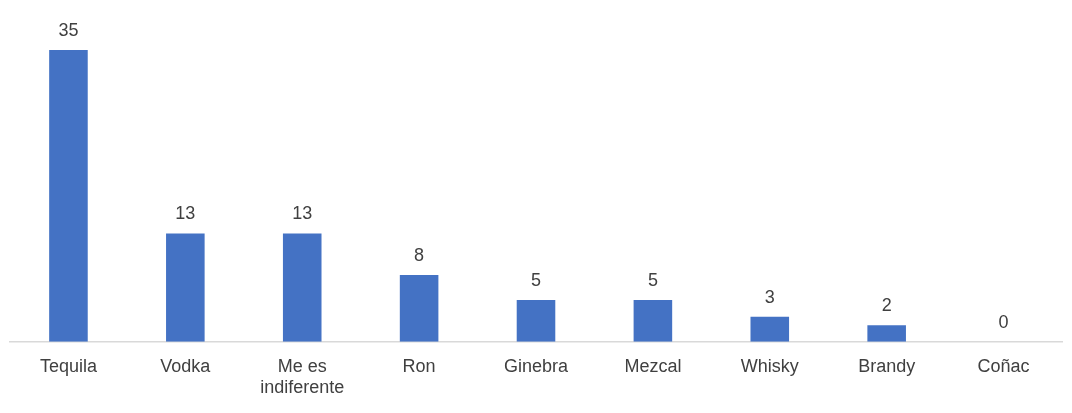 This screenshot has width=1072, height=413. Describe the element at coordinates (887, 365) in the screenshot. I see `x-tick-label: Brandy` at that location.